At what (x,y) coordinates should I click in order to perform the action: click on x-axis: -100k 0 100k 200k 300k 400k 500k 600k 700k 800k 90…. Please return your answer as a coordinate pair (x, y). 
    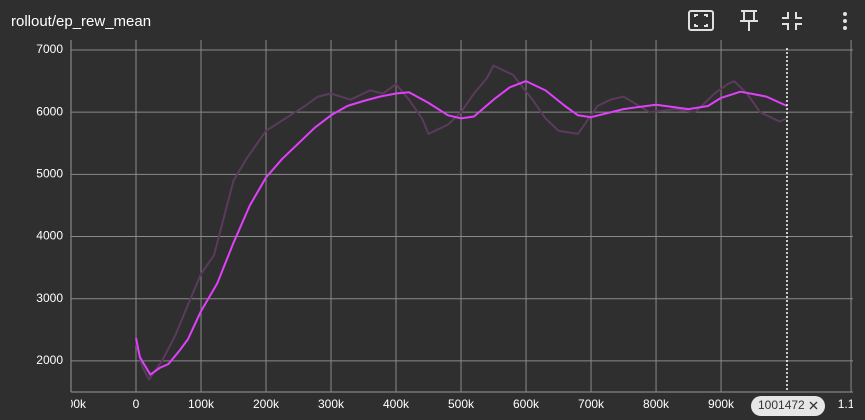
    Looking at the image, I should click on (460, 404).